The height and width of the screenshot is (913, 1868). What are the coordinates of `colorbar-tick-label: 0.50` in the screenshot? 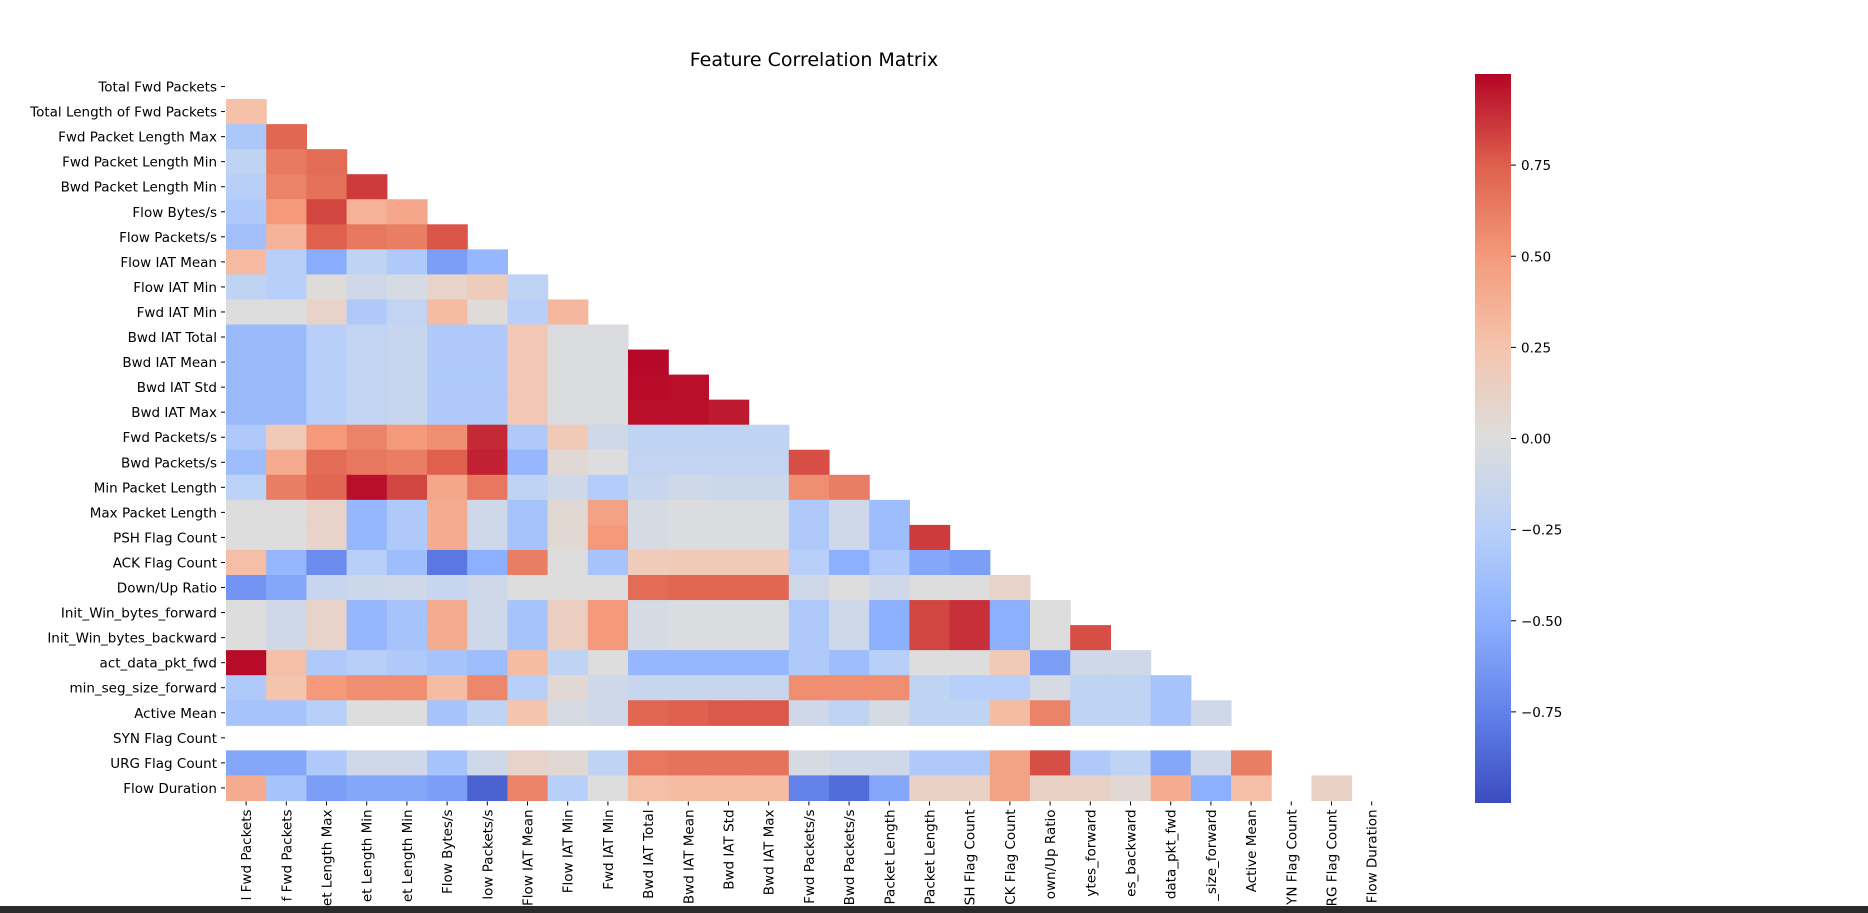 It's located at (1536, 257).